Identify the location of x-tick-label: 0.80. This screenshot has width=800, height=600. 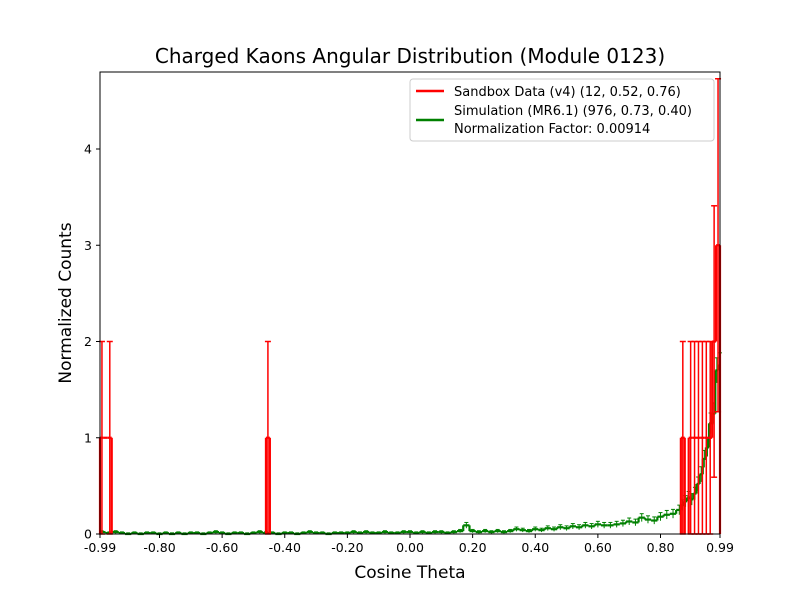
(661, 547).